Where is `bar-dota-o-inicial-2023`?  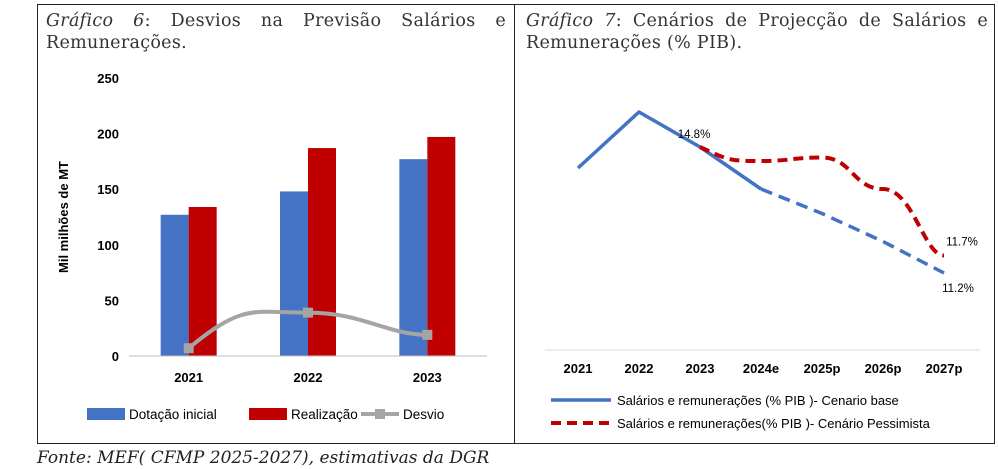 bar-dota-o-inicial-2023 is located at coordinates (413, 257).